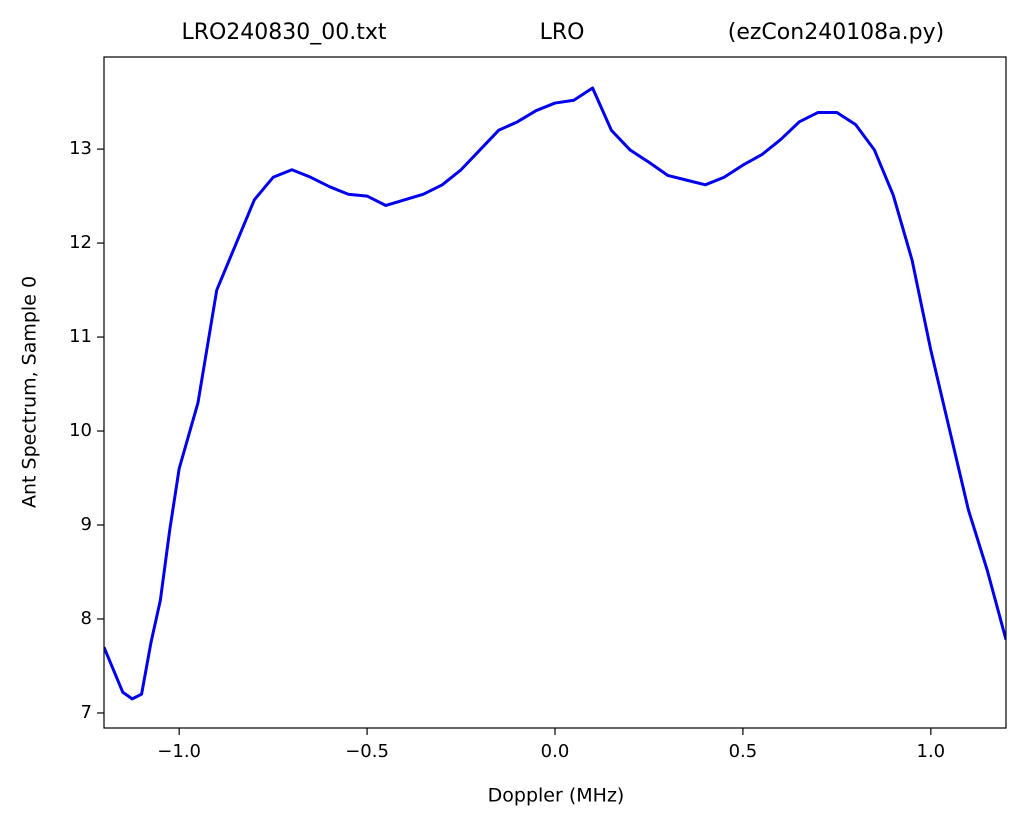 This screenshot has width=1024, height=826. Describe the element at coordinates (283, 32) in the screenshot. I see `title-left: LRO240830_00.txt` at that location.